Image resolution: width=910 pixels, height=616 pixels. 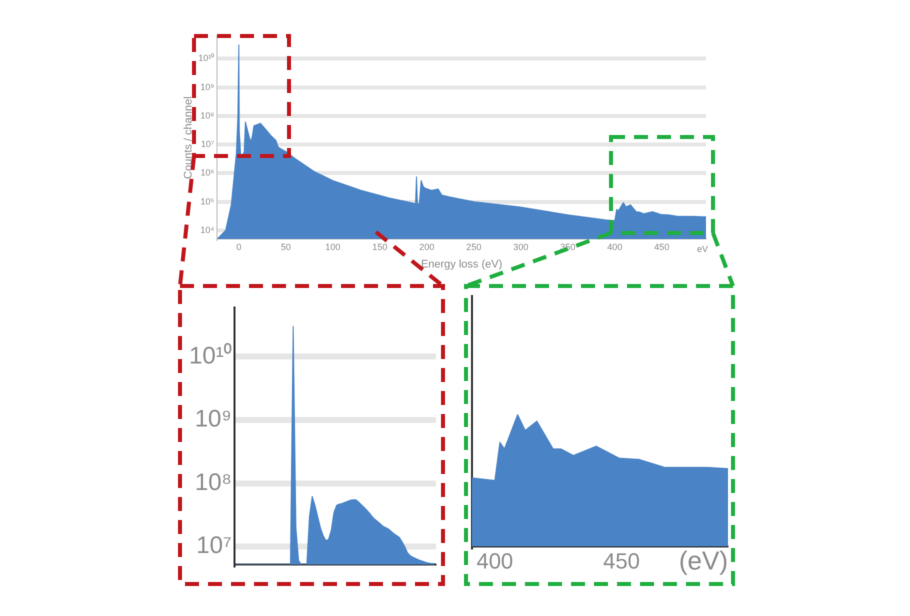 What do you see at coordinates (207, 201) in the screenshot?
I see `y-tick-label: 10⁵` at bounding box center [207, 201].